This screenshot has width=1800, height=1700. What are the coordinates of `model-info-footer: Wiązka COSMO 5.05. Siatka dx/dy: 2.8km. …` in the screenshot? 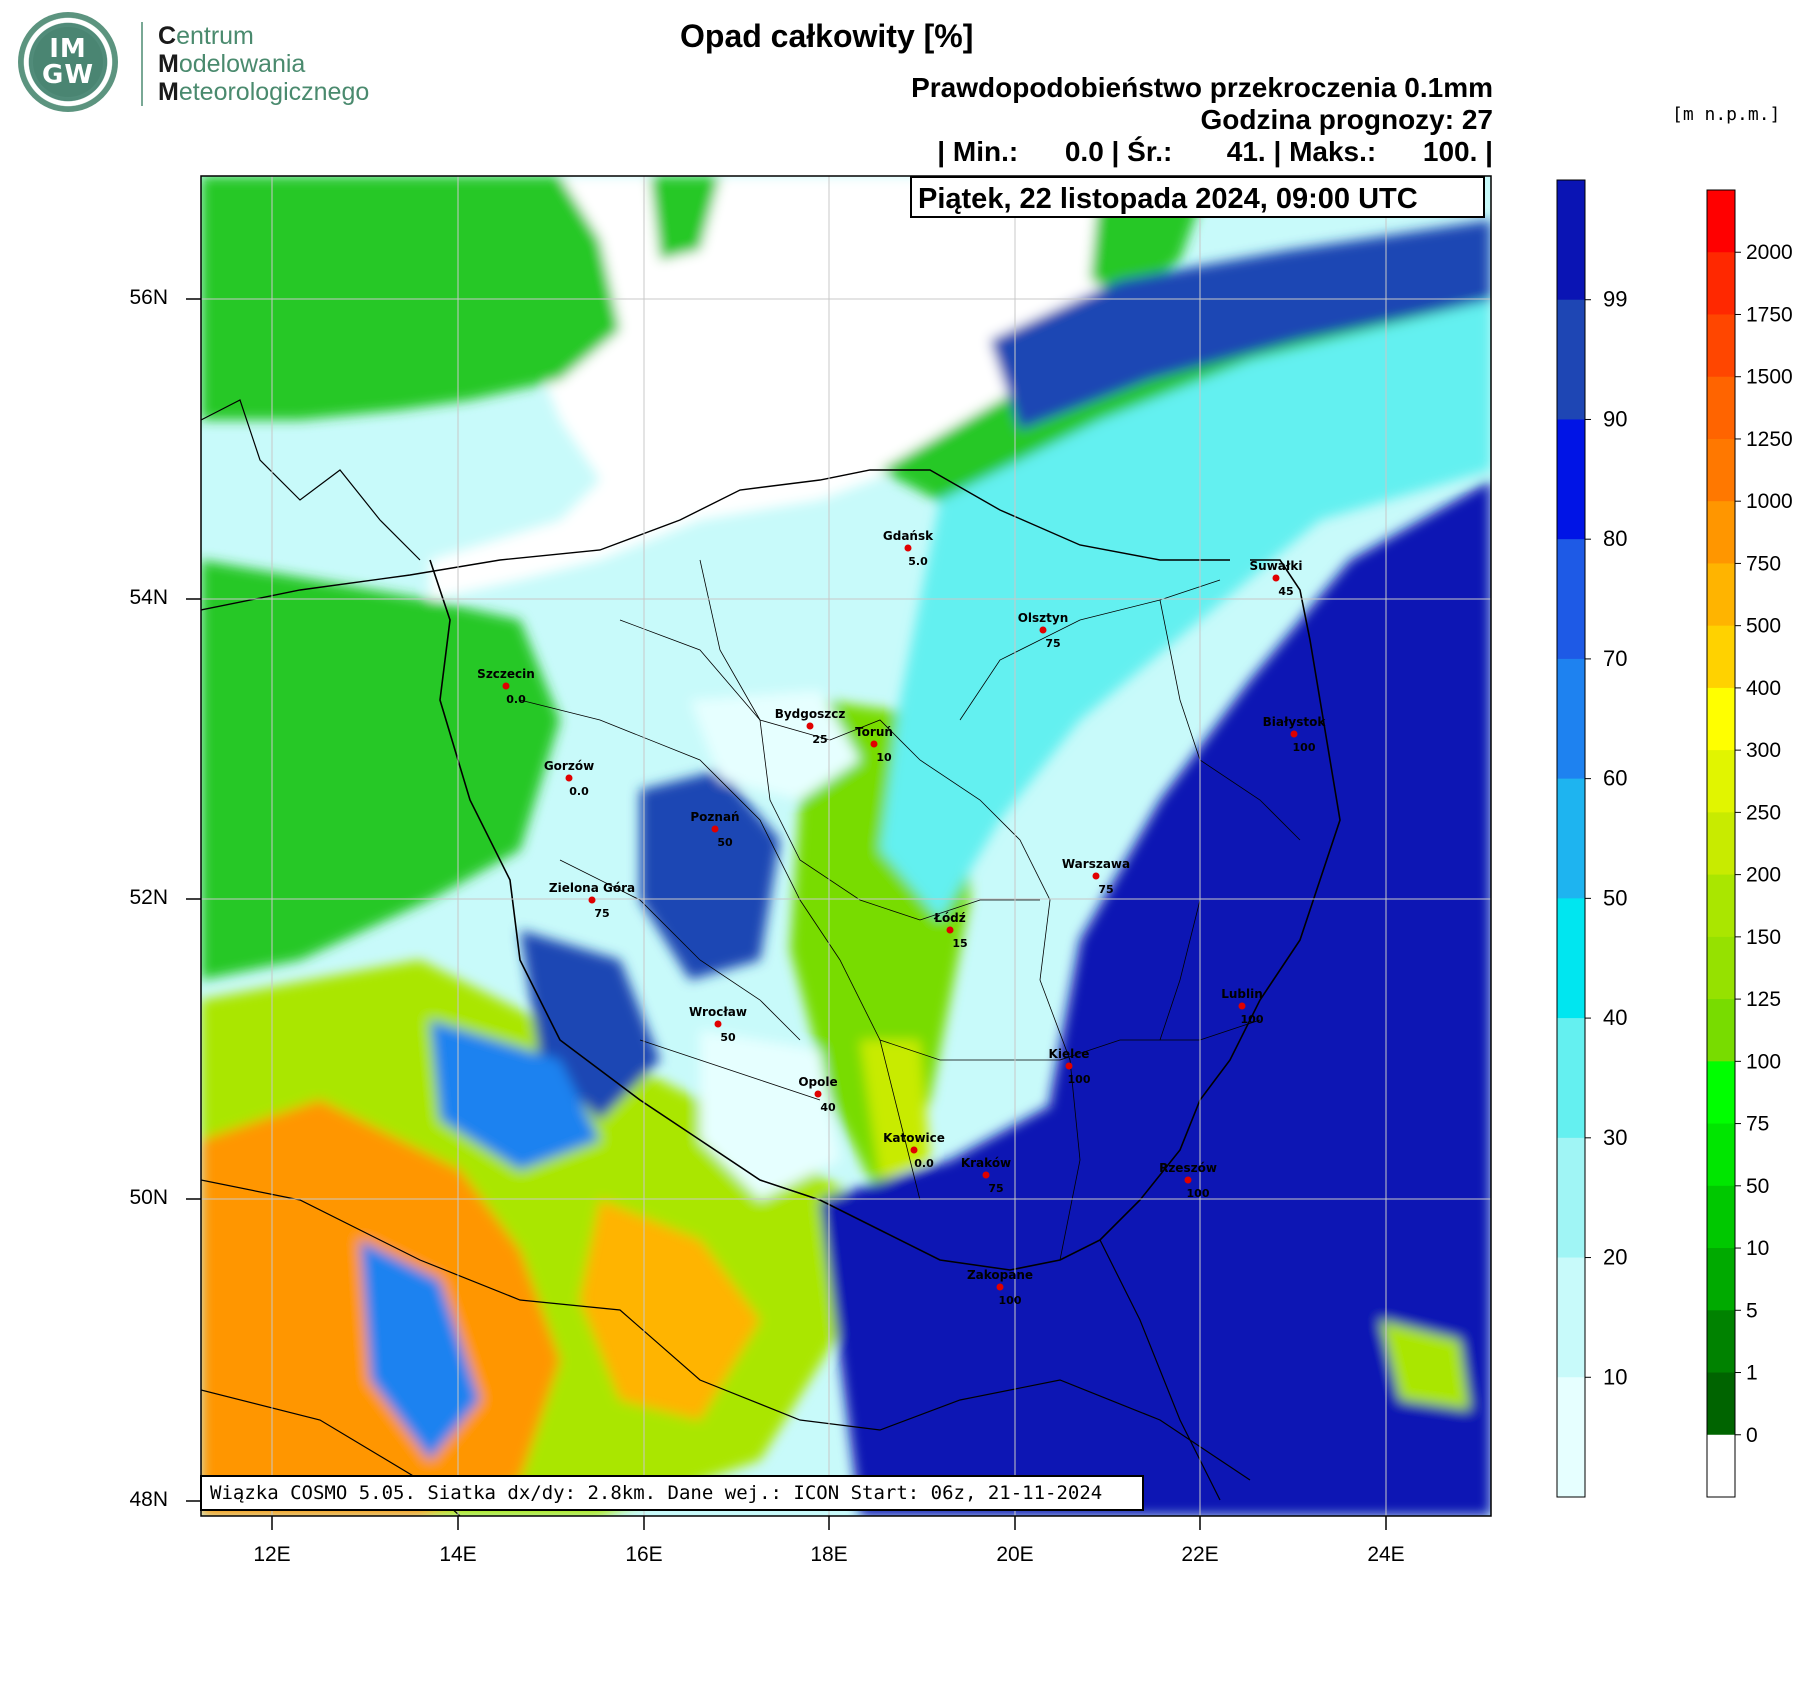 It's located at (672, 1493).